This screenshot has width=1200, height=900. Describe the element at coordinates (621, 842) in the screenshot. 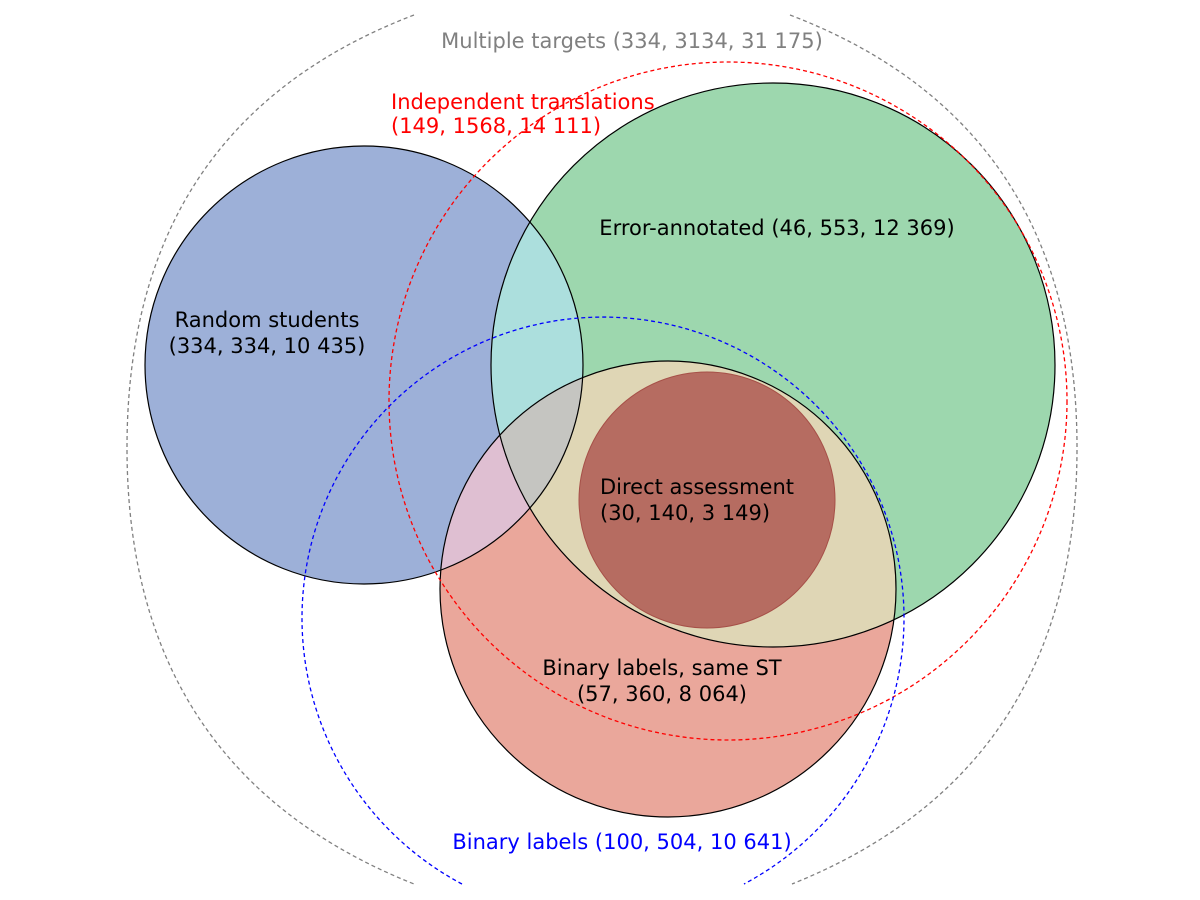

I see `binary-labels-label: Binary labels (100, 504, 10 641)` at that location.